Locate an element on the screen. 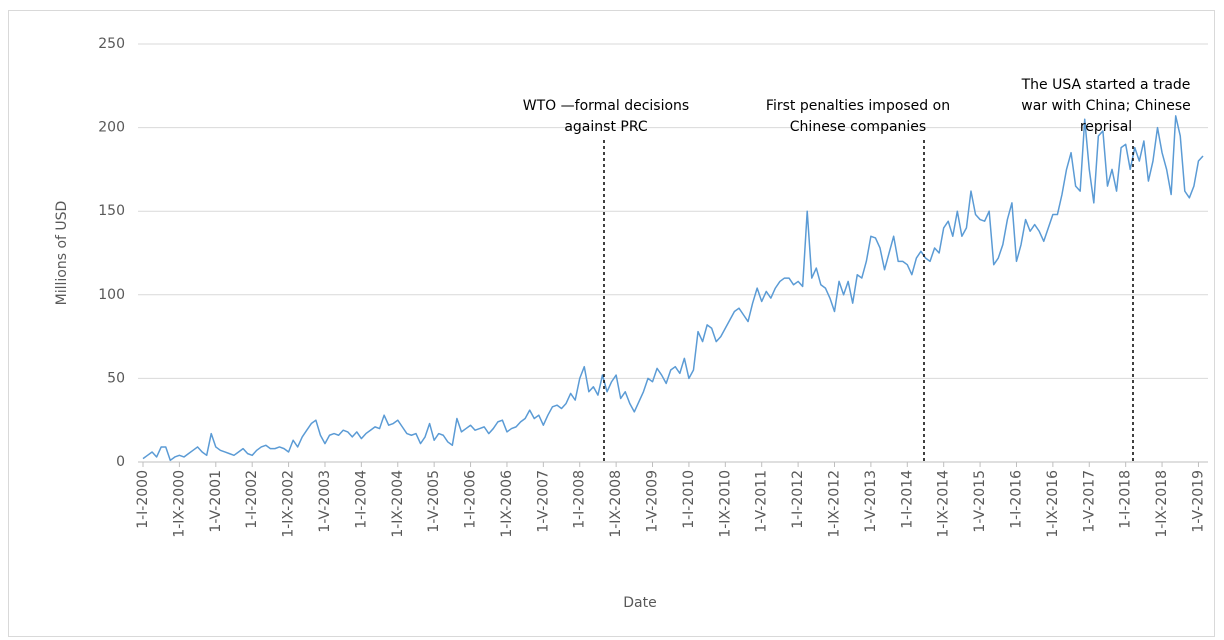 The width and height of the screenshot is (1224, 640). x-tick-label: 1-IX-2016 is located at coordinates (1053, 504).